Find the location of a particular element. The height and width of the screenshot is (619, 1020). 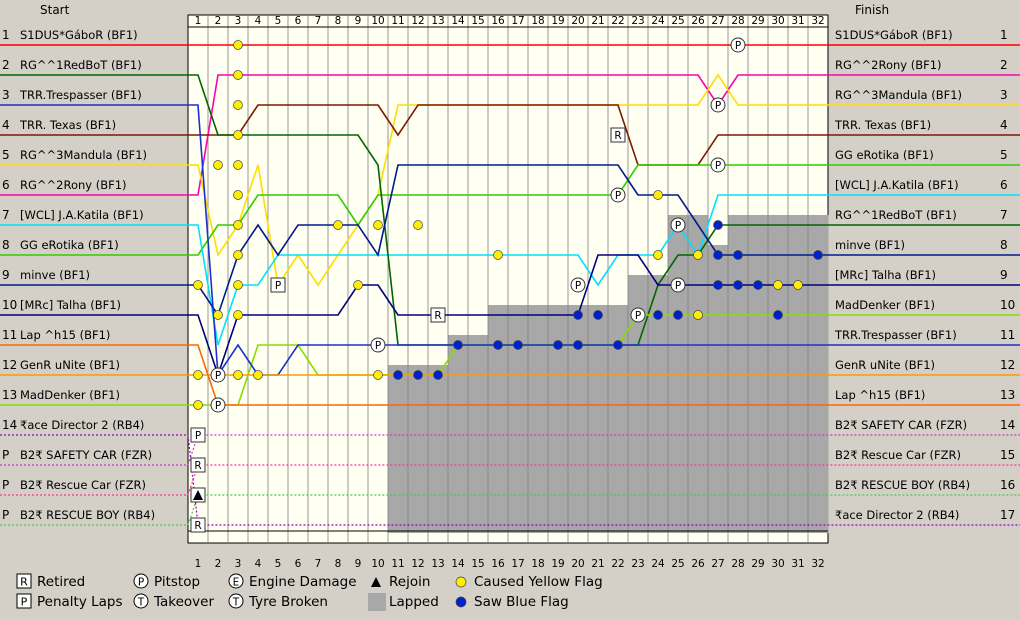

finish-position-number: 2 is located at coordinates (1004, 65).